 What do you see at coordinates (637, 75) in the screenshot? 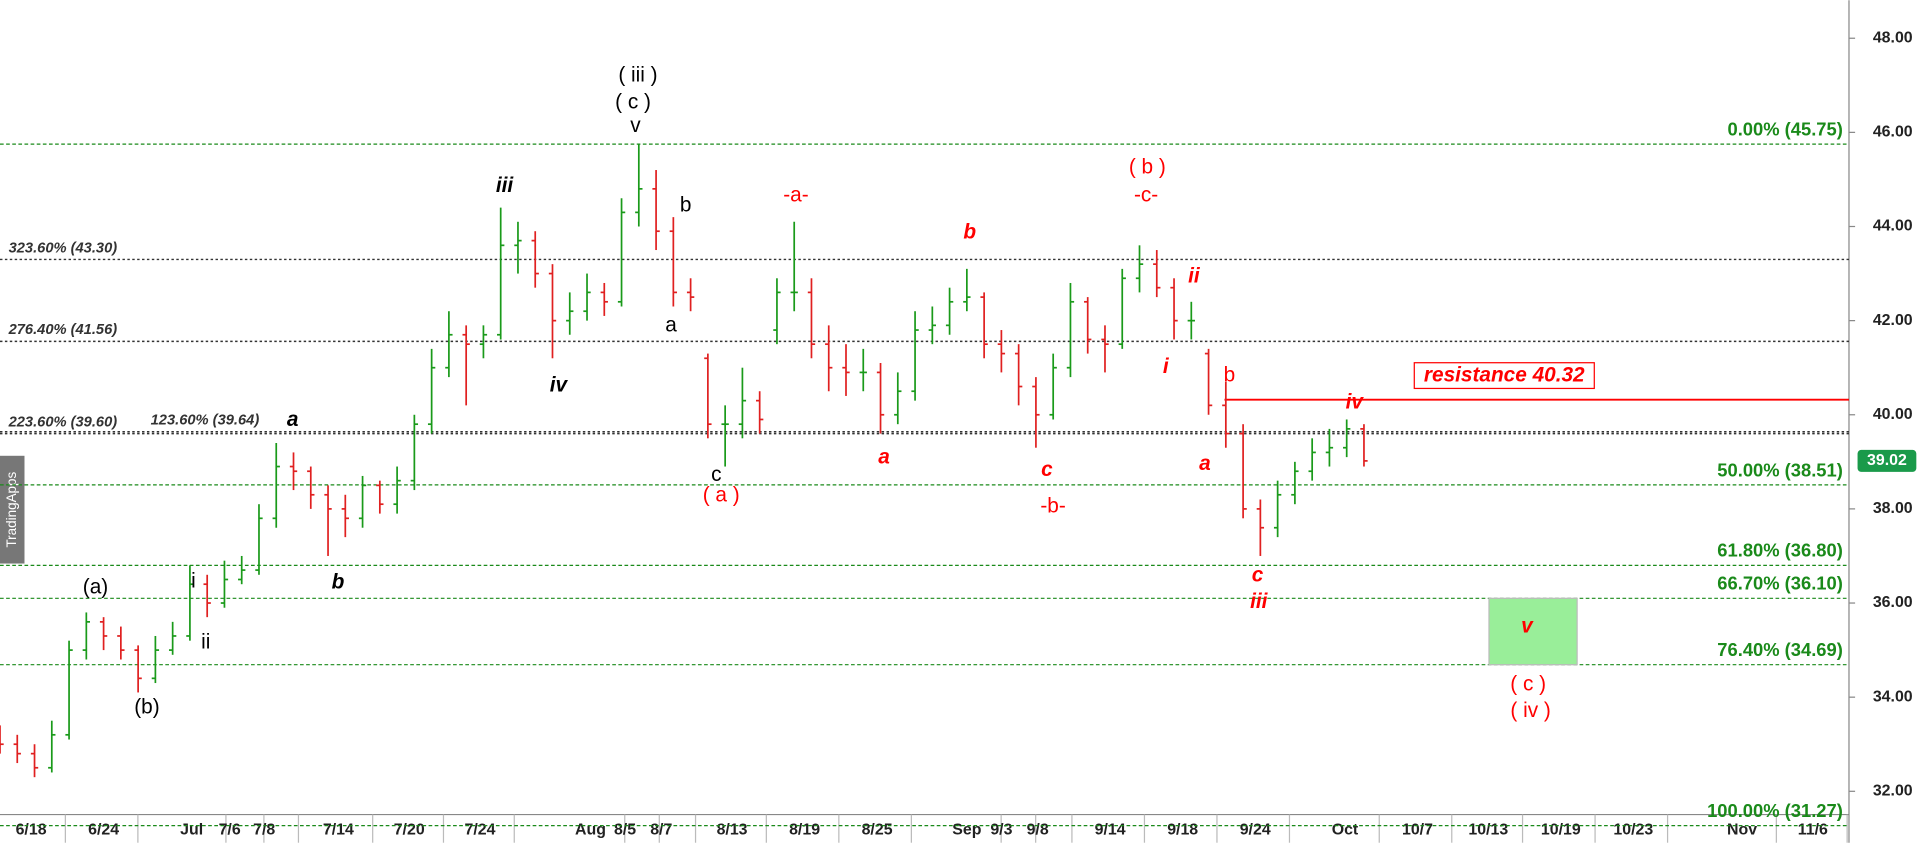
I see `wave-label: ( iii )` at bounding box center [637, 75].